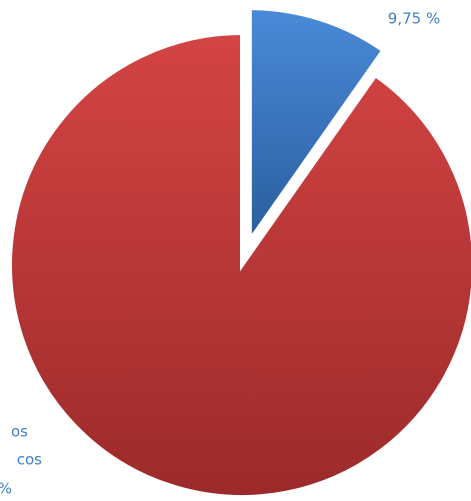  I want to click on data-label: 9,75 %, so click(414, 19).